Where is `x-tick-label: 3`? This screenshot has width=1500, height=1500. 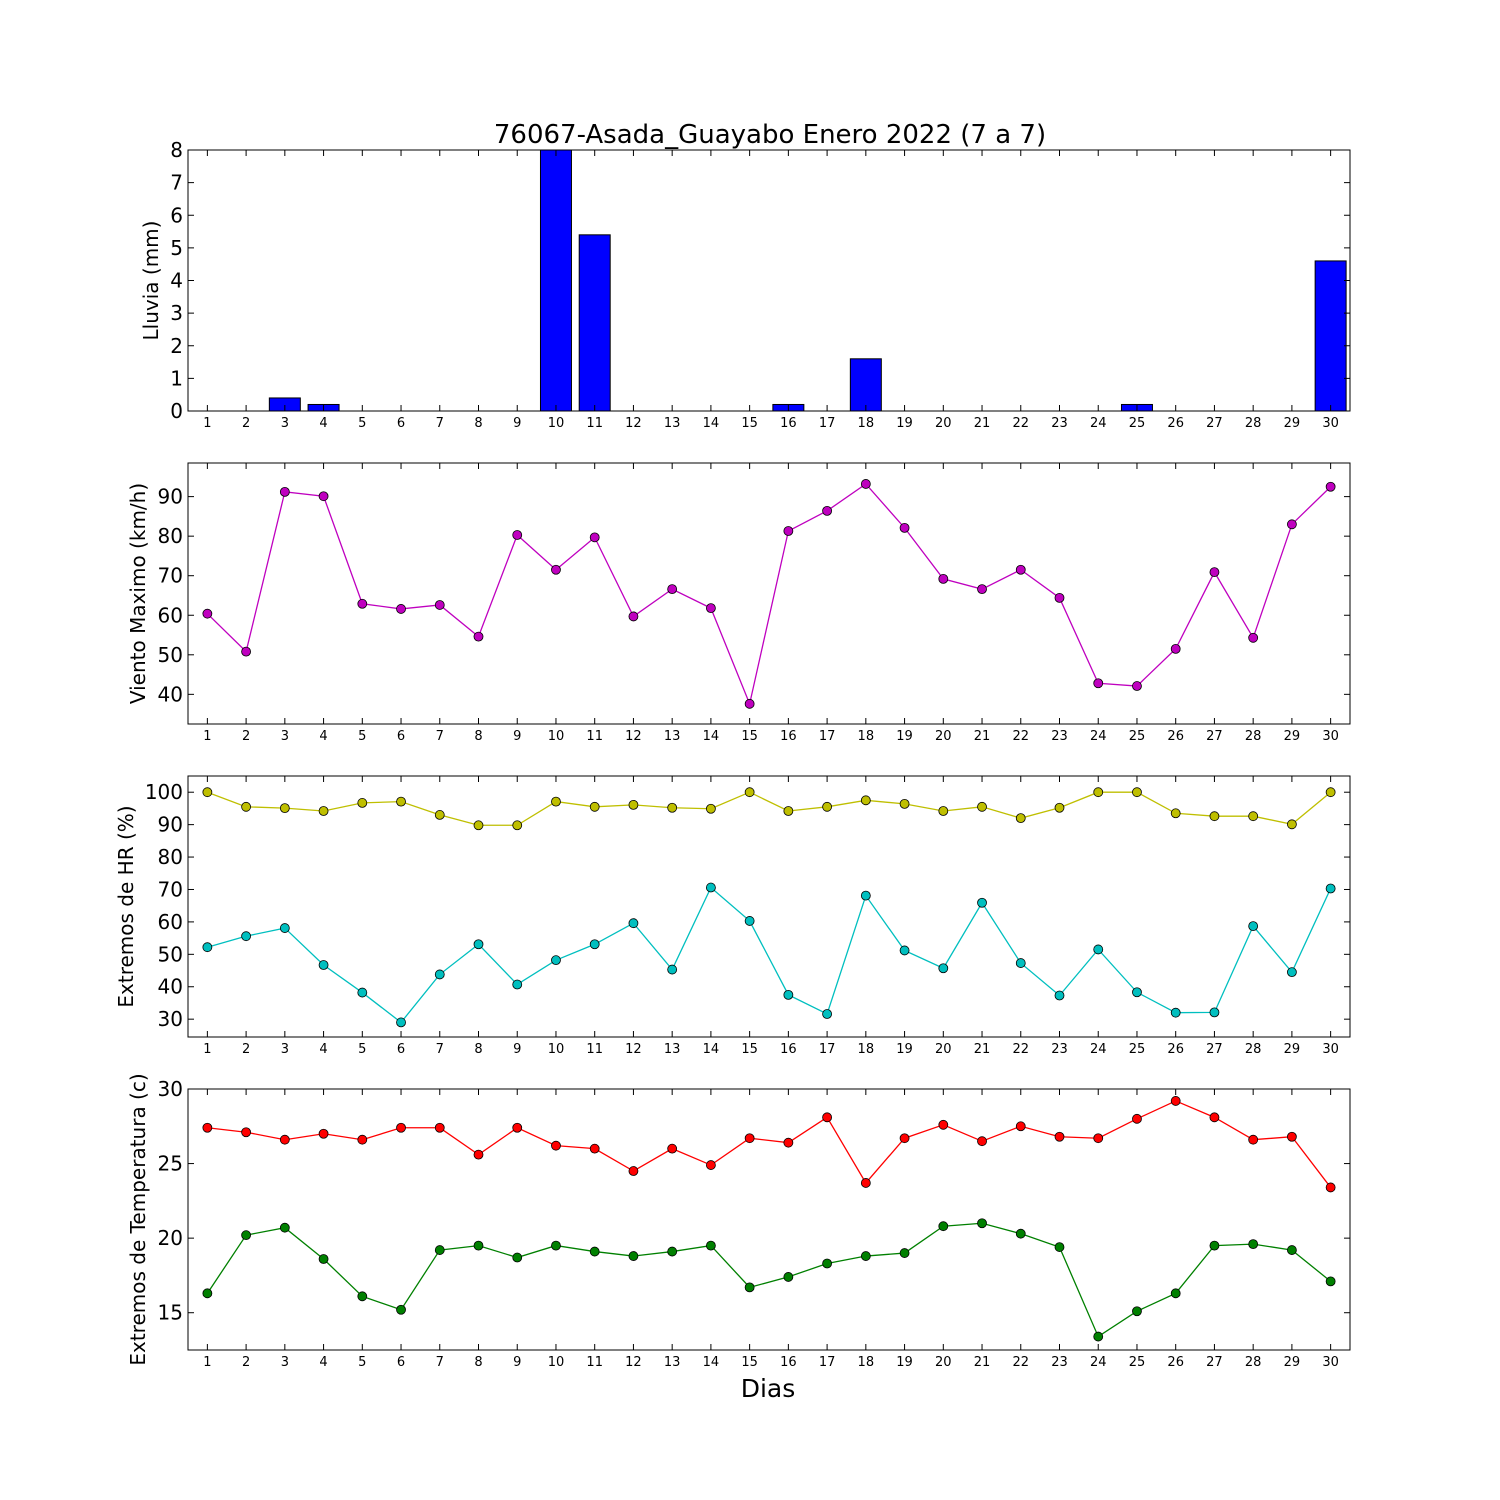
x-tick-label: 3 is located at coordinates (285, 1362).